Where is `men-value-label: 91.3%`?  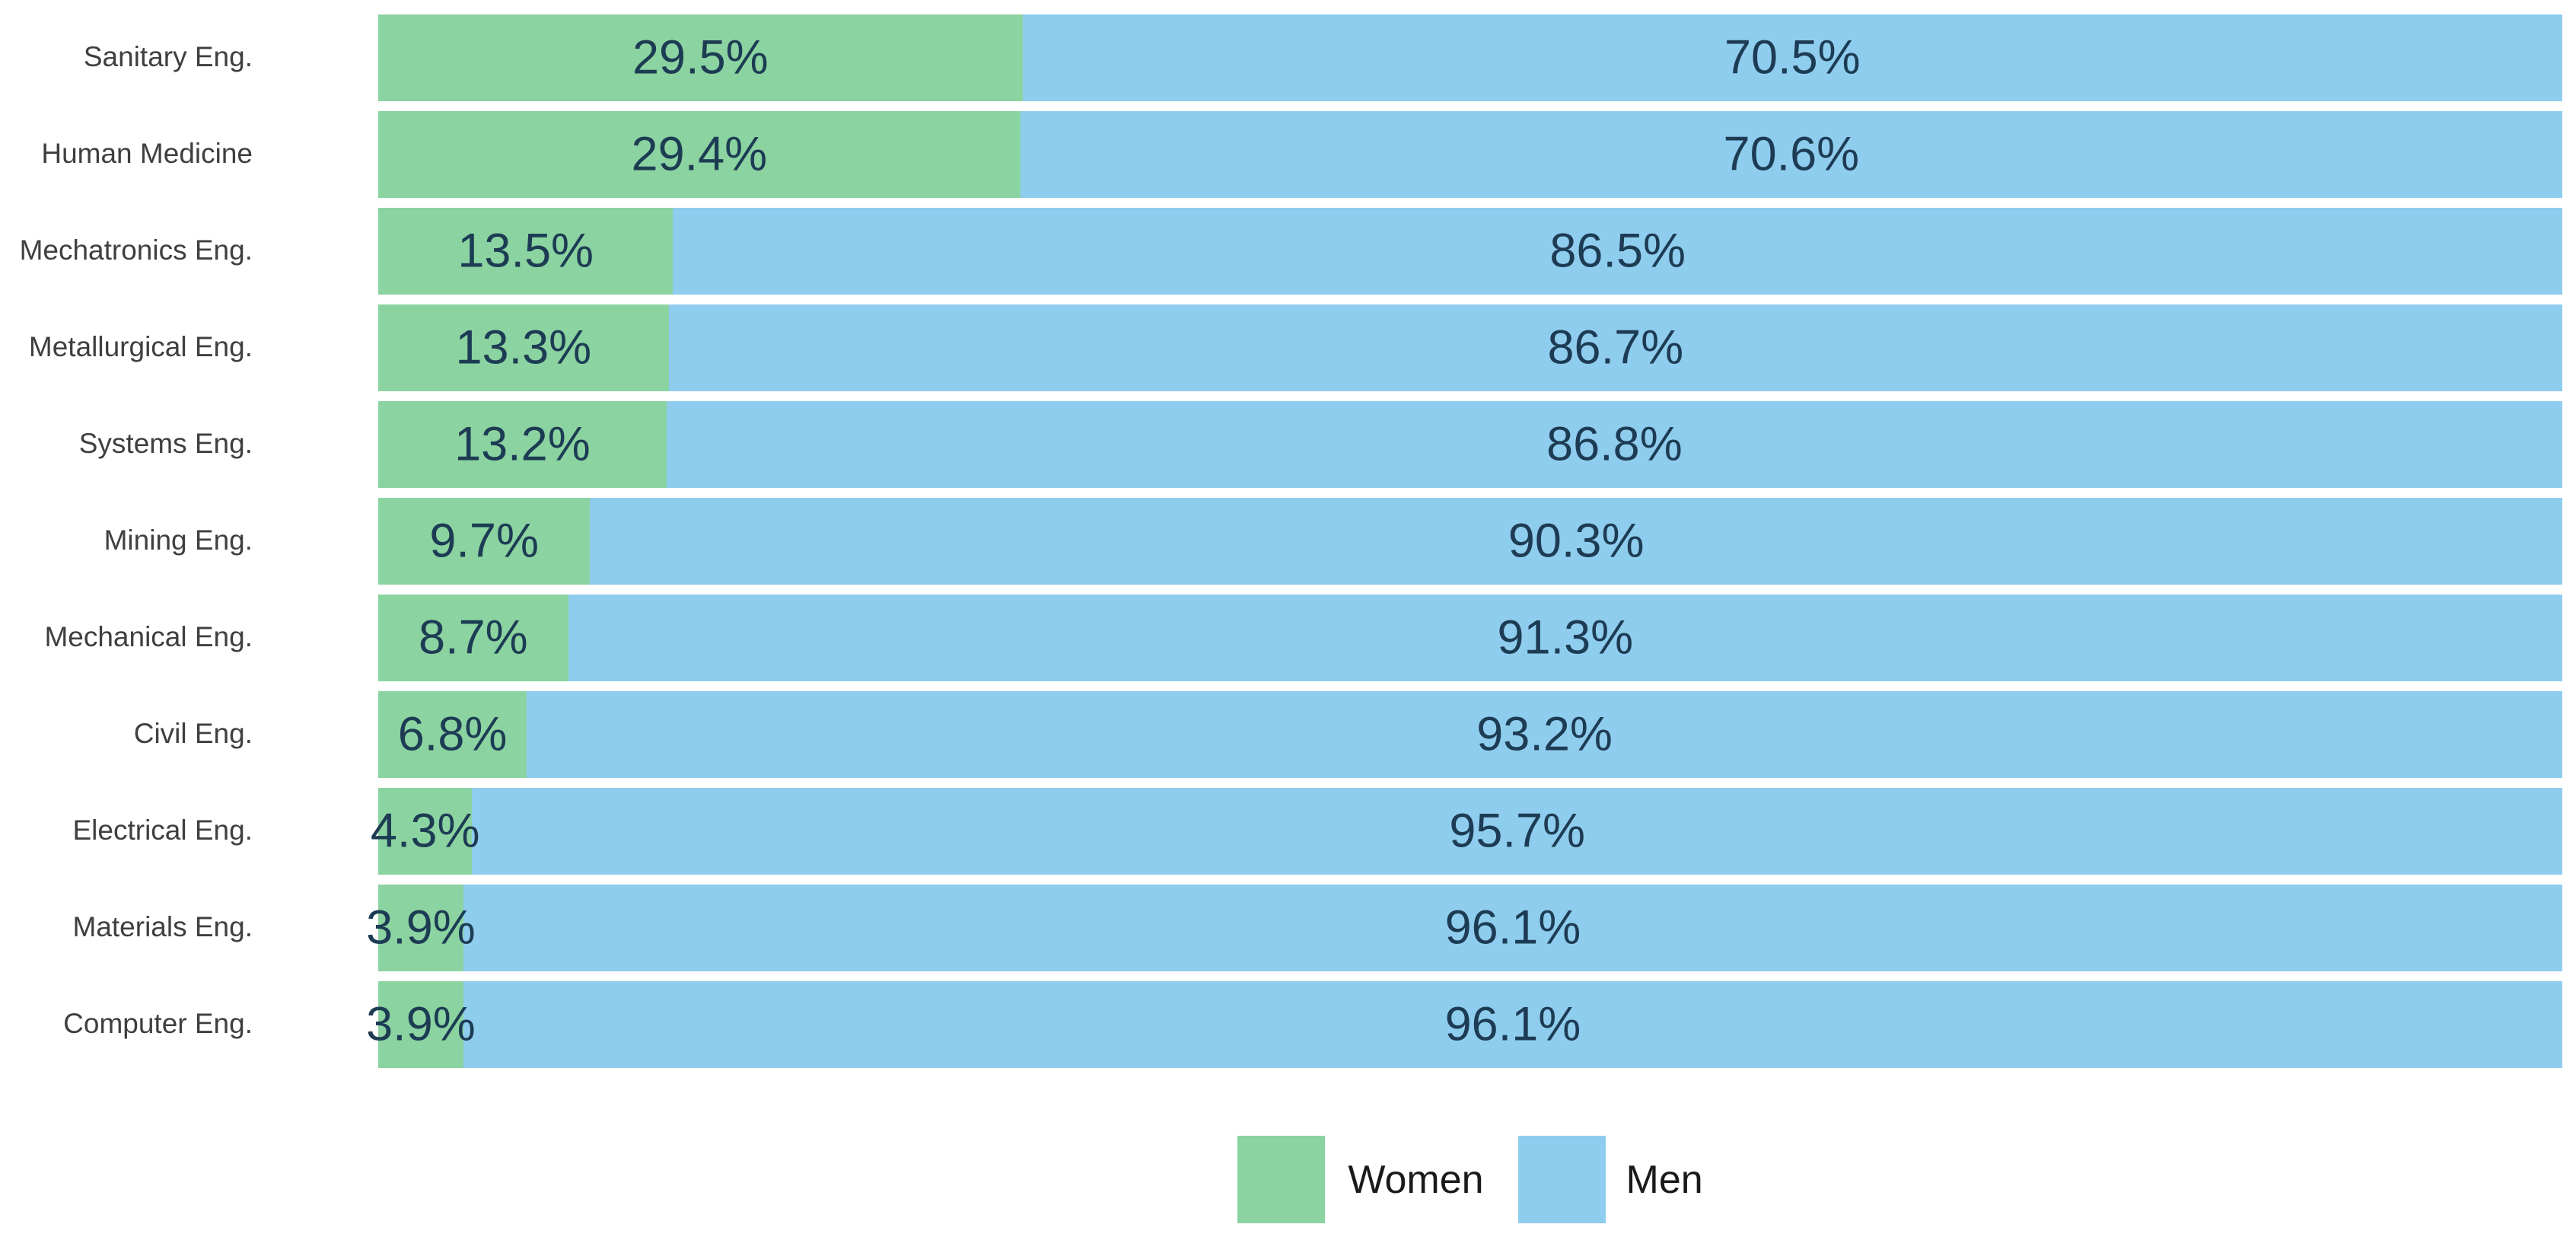 men-value-label: 91.3% is located at coordinates (1565, 637).